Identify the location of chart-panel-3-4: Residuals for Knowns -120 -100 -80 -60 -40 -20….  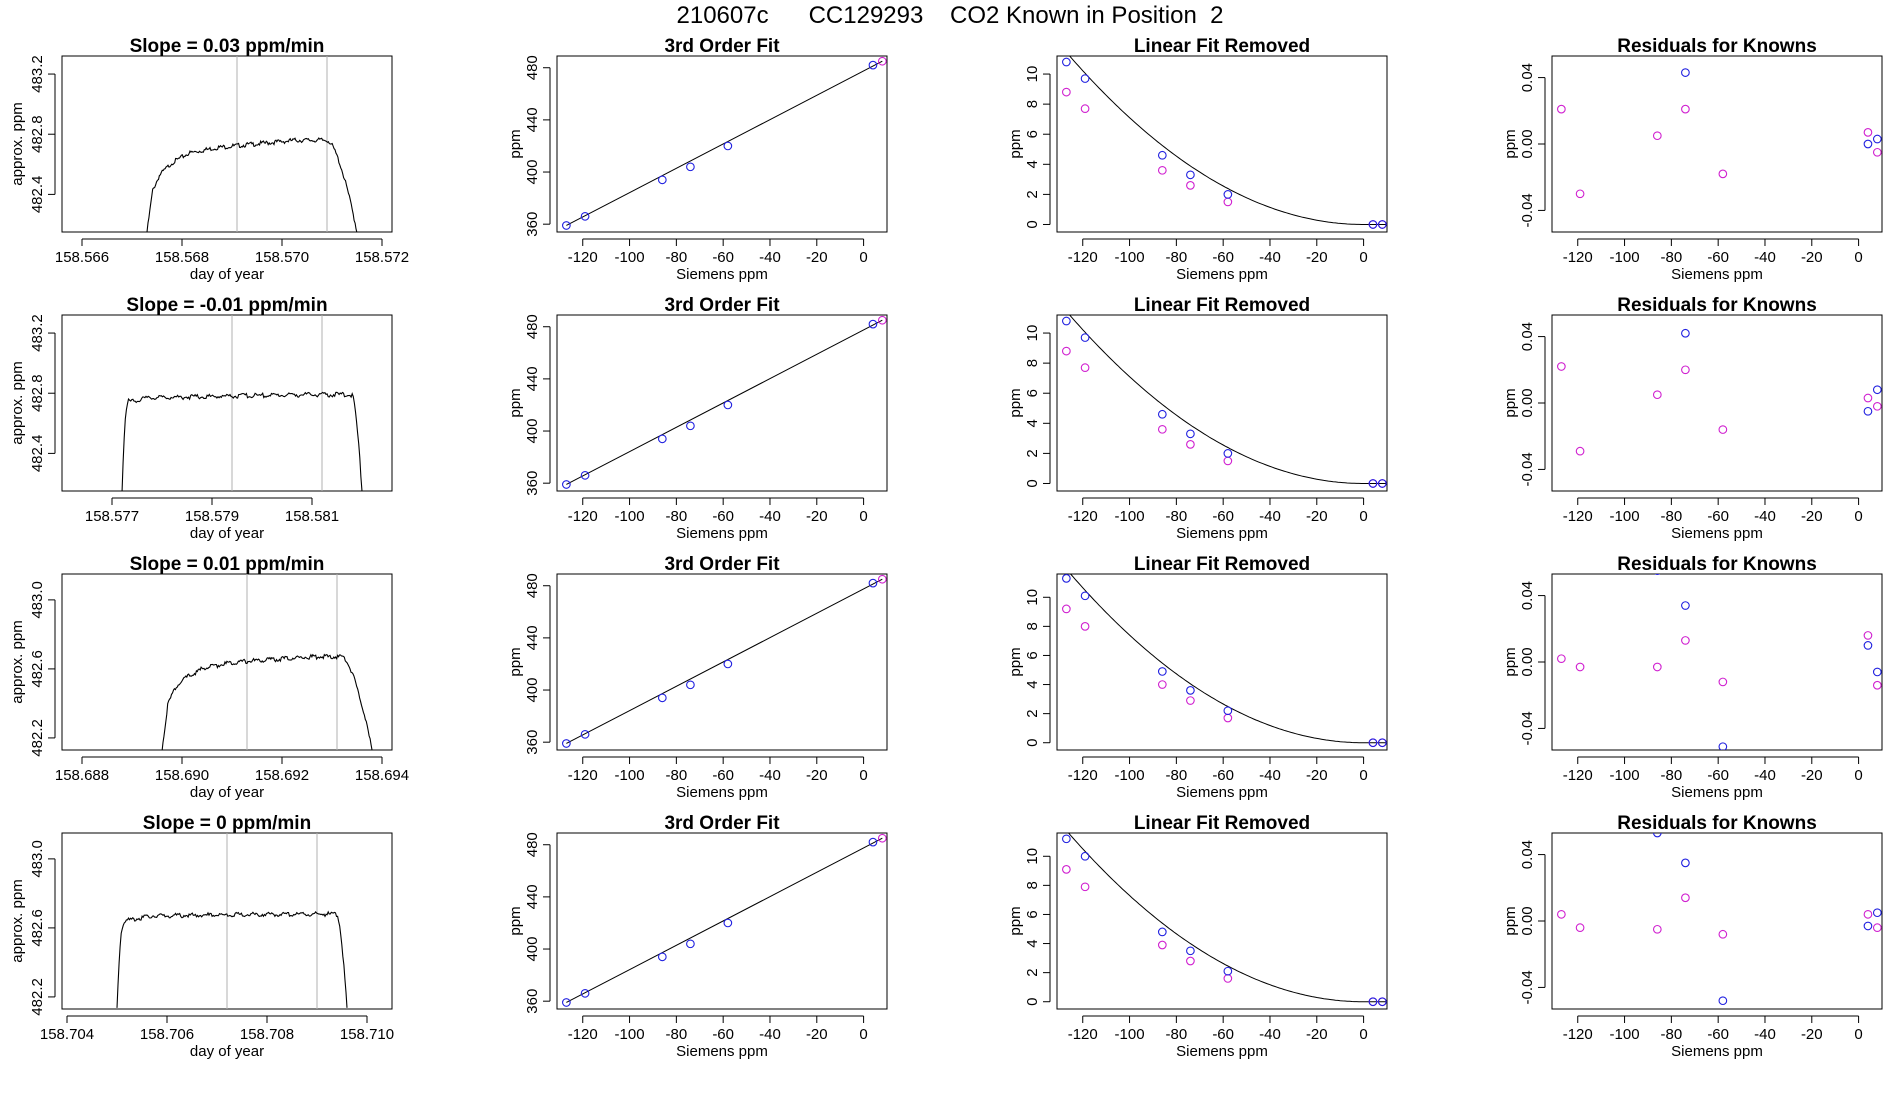
(1692, 677).